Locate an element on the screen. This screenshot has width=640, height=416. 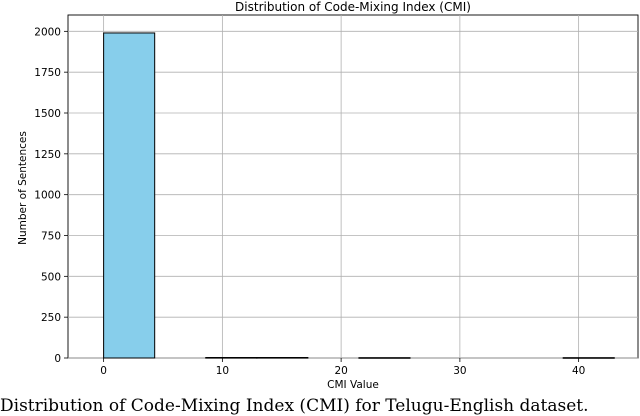
x-tick-label: 40 is located at coordinates (578, 371).